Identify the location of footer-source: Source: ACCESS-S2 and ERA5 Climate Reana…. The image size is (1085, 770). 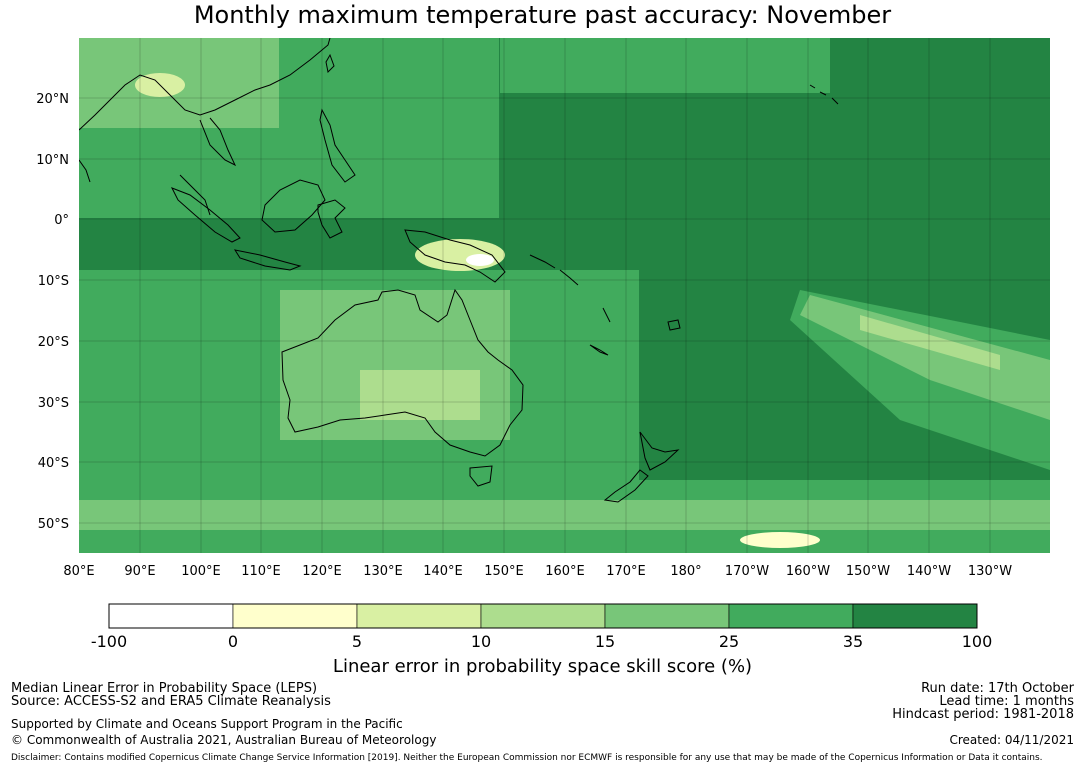
(171, 701).